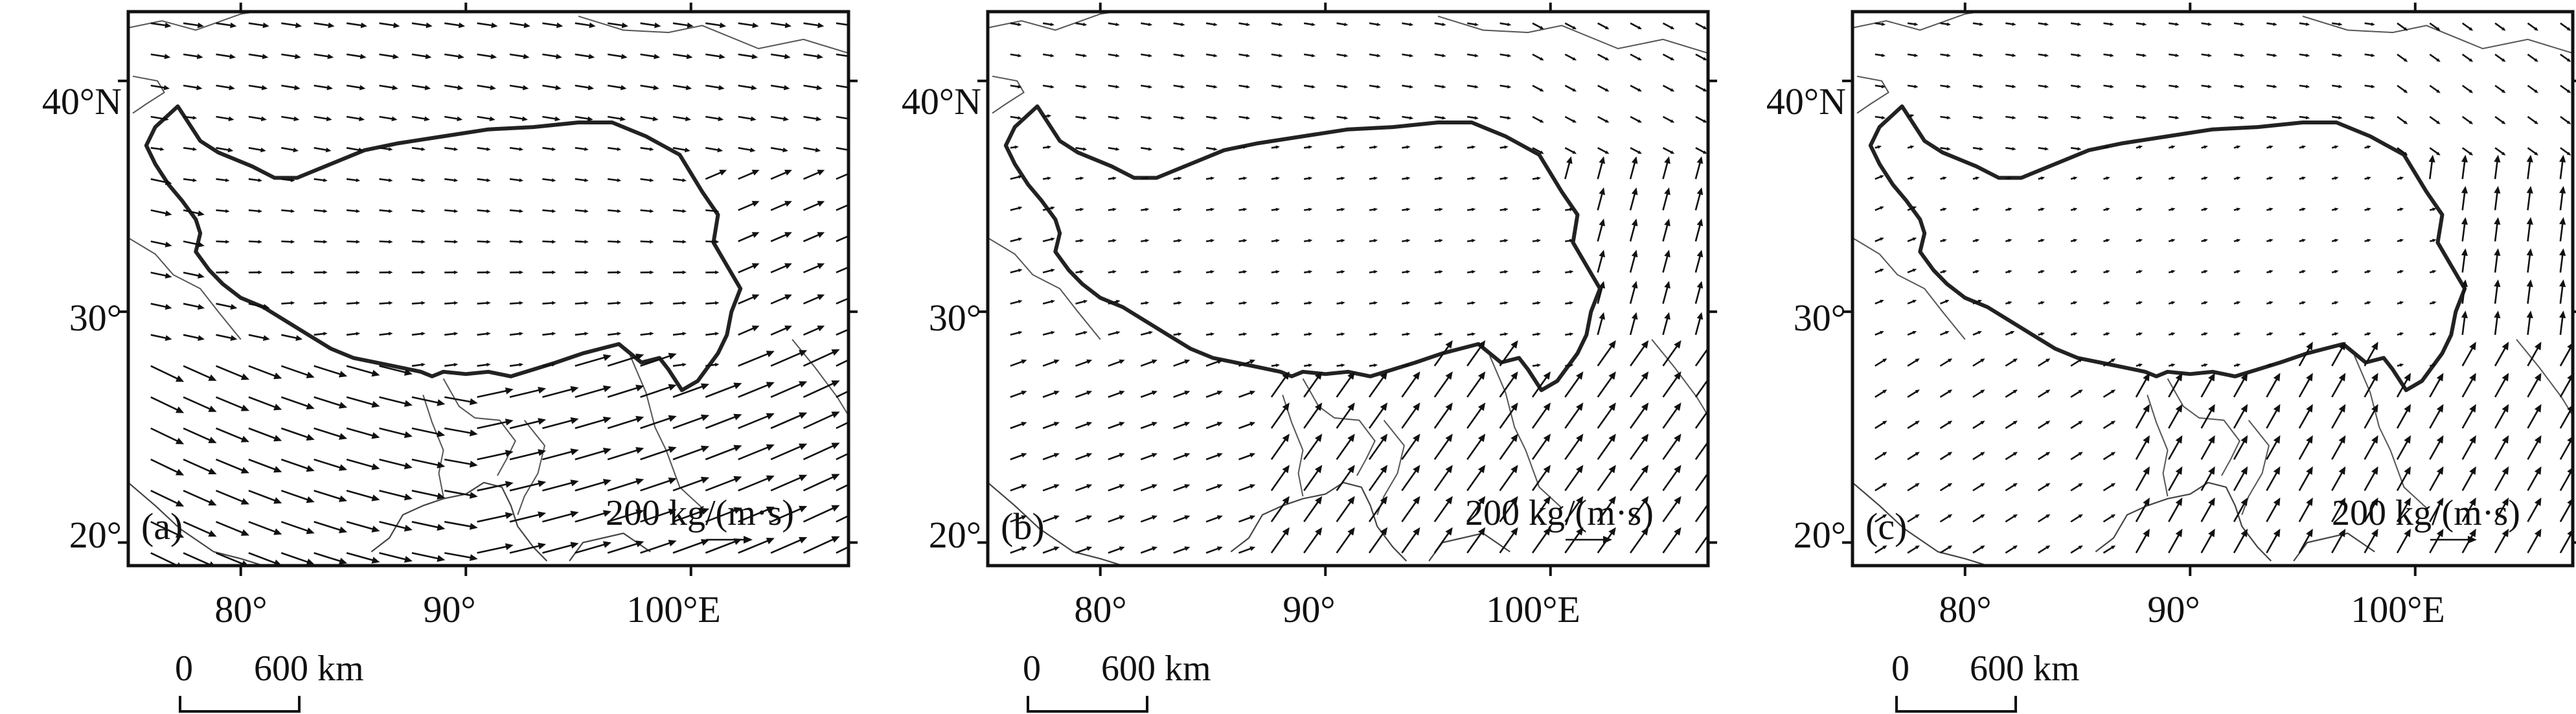 The height and width of the screenshot is (714, 2576). I want to click on y-tick-label-b-30: 30°, so click(955, 318).